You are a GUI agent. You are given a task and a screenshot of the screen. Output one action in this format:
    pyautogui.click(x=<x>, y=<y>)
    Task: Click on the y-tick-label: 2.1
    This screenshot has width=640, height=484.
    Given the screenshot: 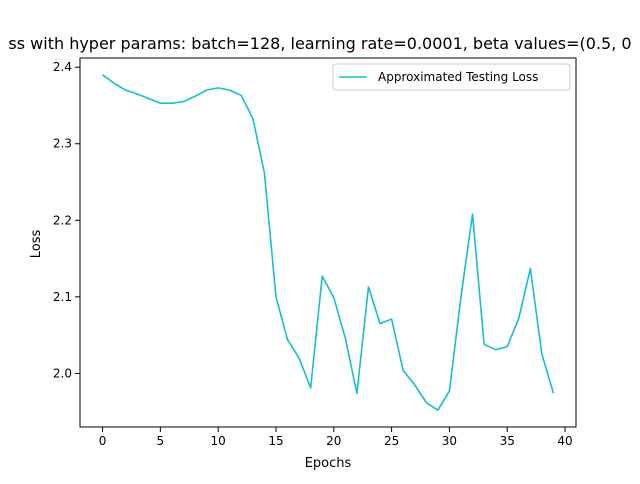 What is the action you would take?
    pyautogui.click(x=62, y=297)
    